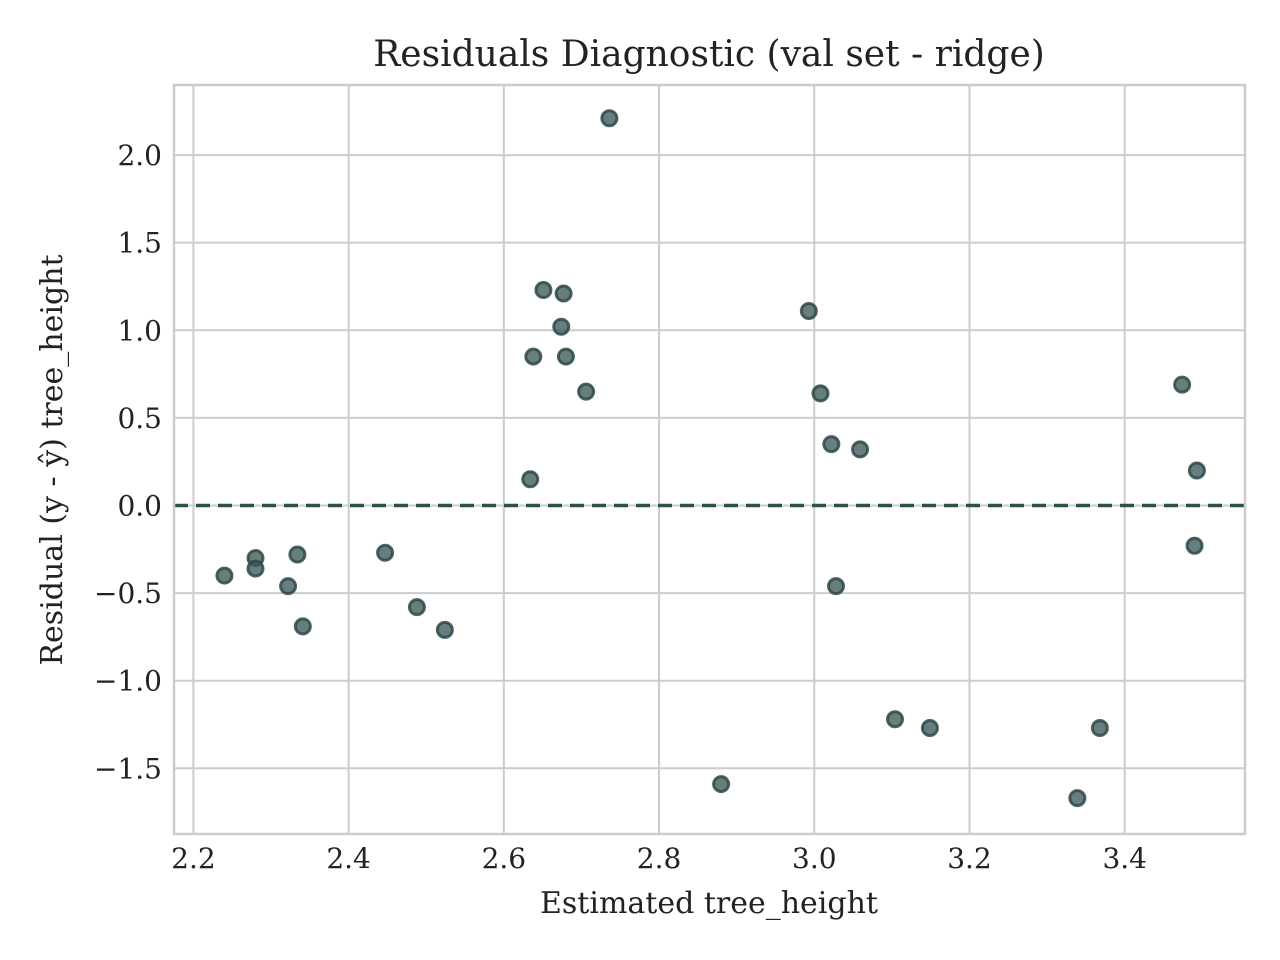 The width and height of the screenshot is (1280, 960). I want to click on x-tick-label: 3.0, so click(814, 858).